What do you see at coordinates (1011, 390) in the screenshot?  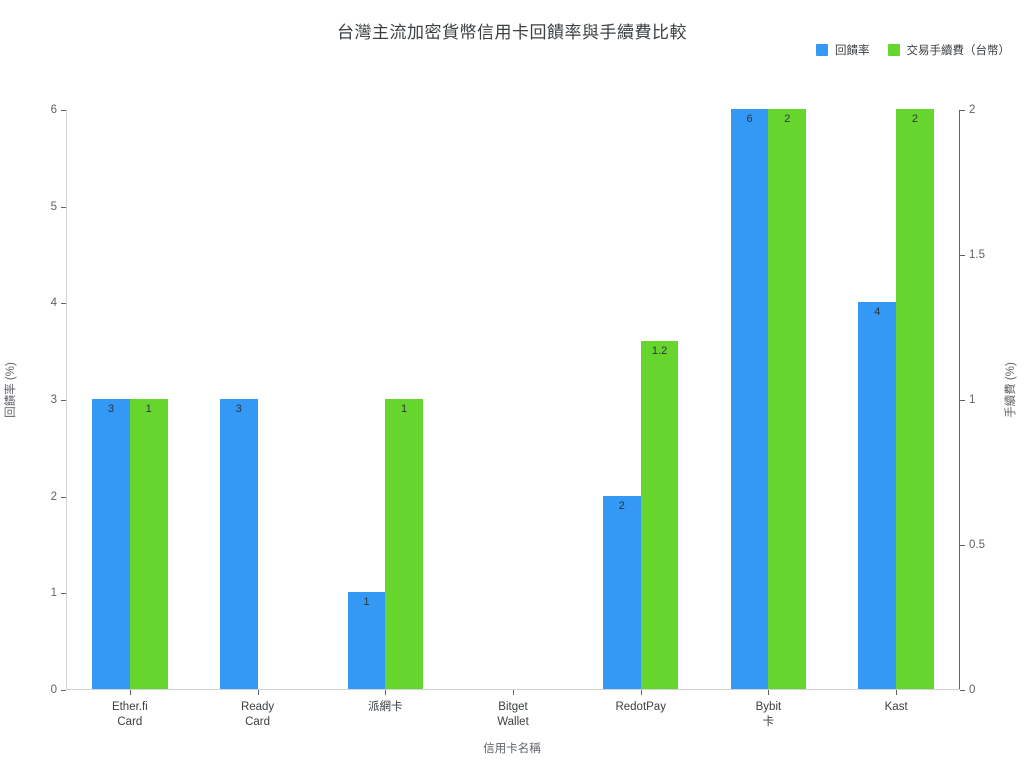 I see `y-axis-right-title: 手續費 (%)` at bounding box center [1011, 390].